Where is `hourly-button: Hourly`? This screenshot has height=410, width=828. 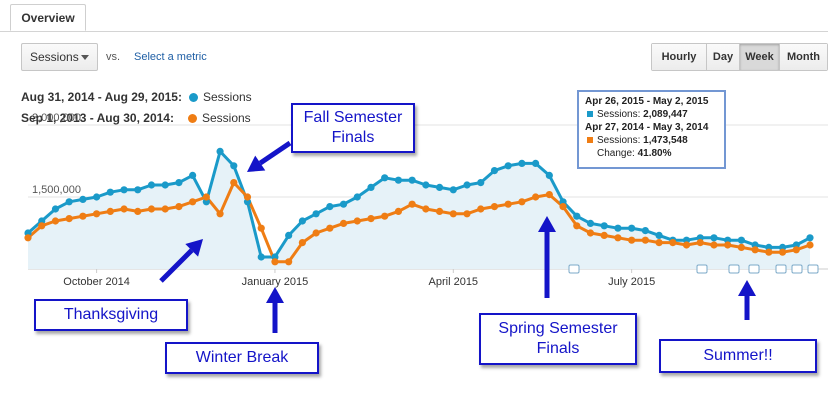 hourly-button: Hourly is located at coordinates (679, 57).